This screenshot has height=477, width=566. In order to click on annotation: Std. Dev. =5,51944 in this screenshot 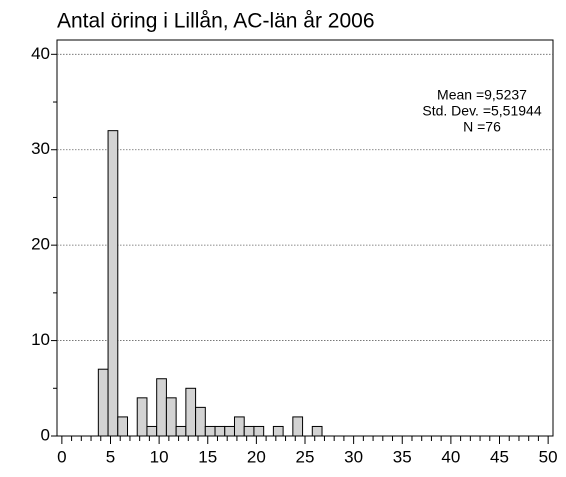, I will do `click(481, 111)`.